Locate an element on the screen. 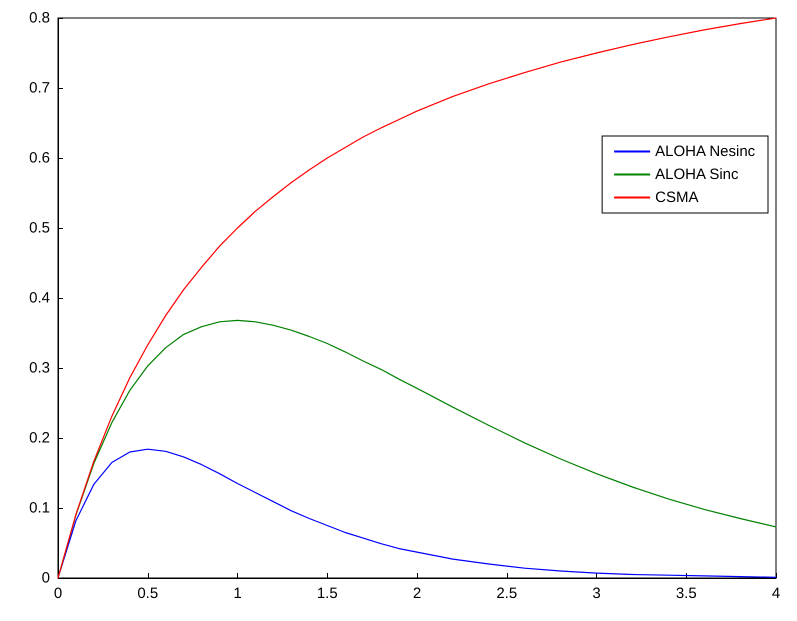  x-tick-label: 1 is located at coordinates (237, 593).